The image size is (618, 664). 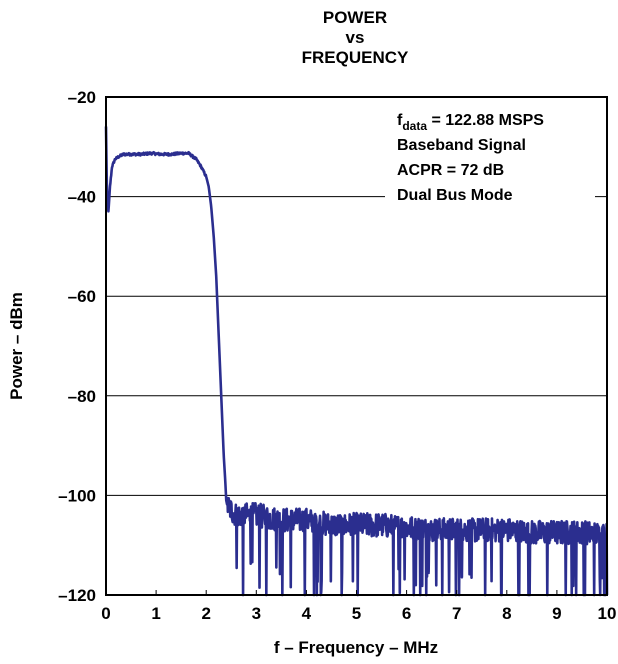 What do you see at coordinates (356, 647) in the screenshot?
I see `x-axis-label: f – Frequency – MHz` at bounding box center [356, 647].